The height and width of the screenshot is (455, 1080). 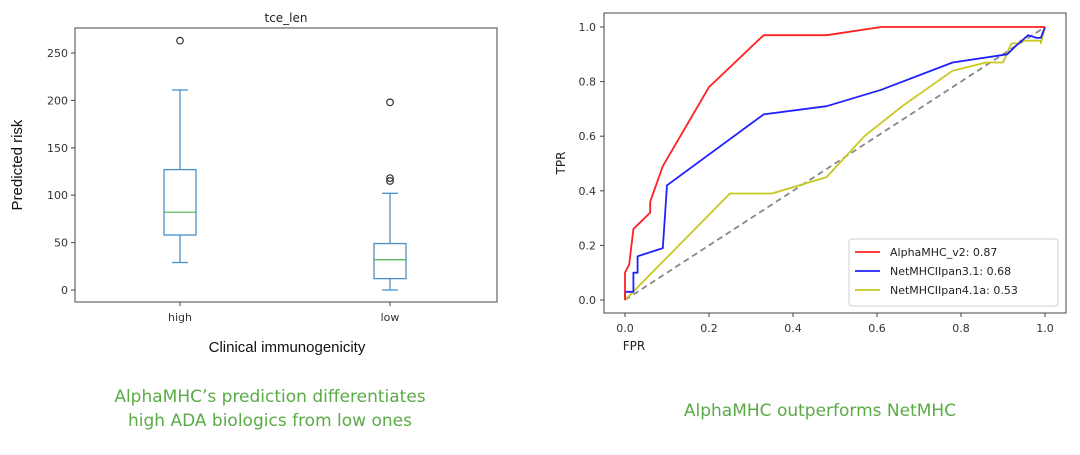 I want to click on x-tick-label: 0.8, so click(x=961, y=328).